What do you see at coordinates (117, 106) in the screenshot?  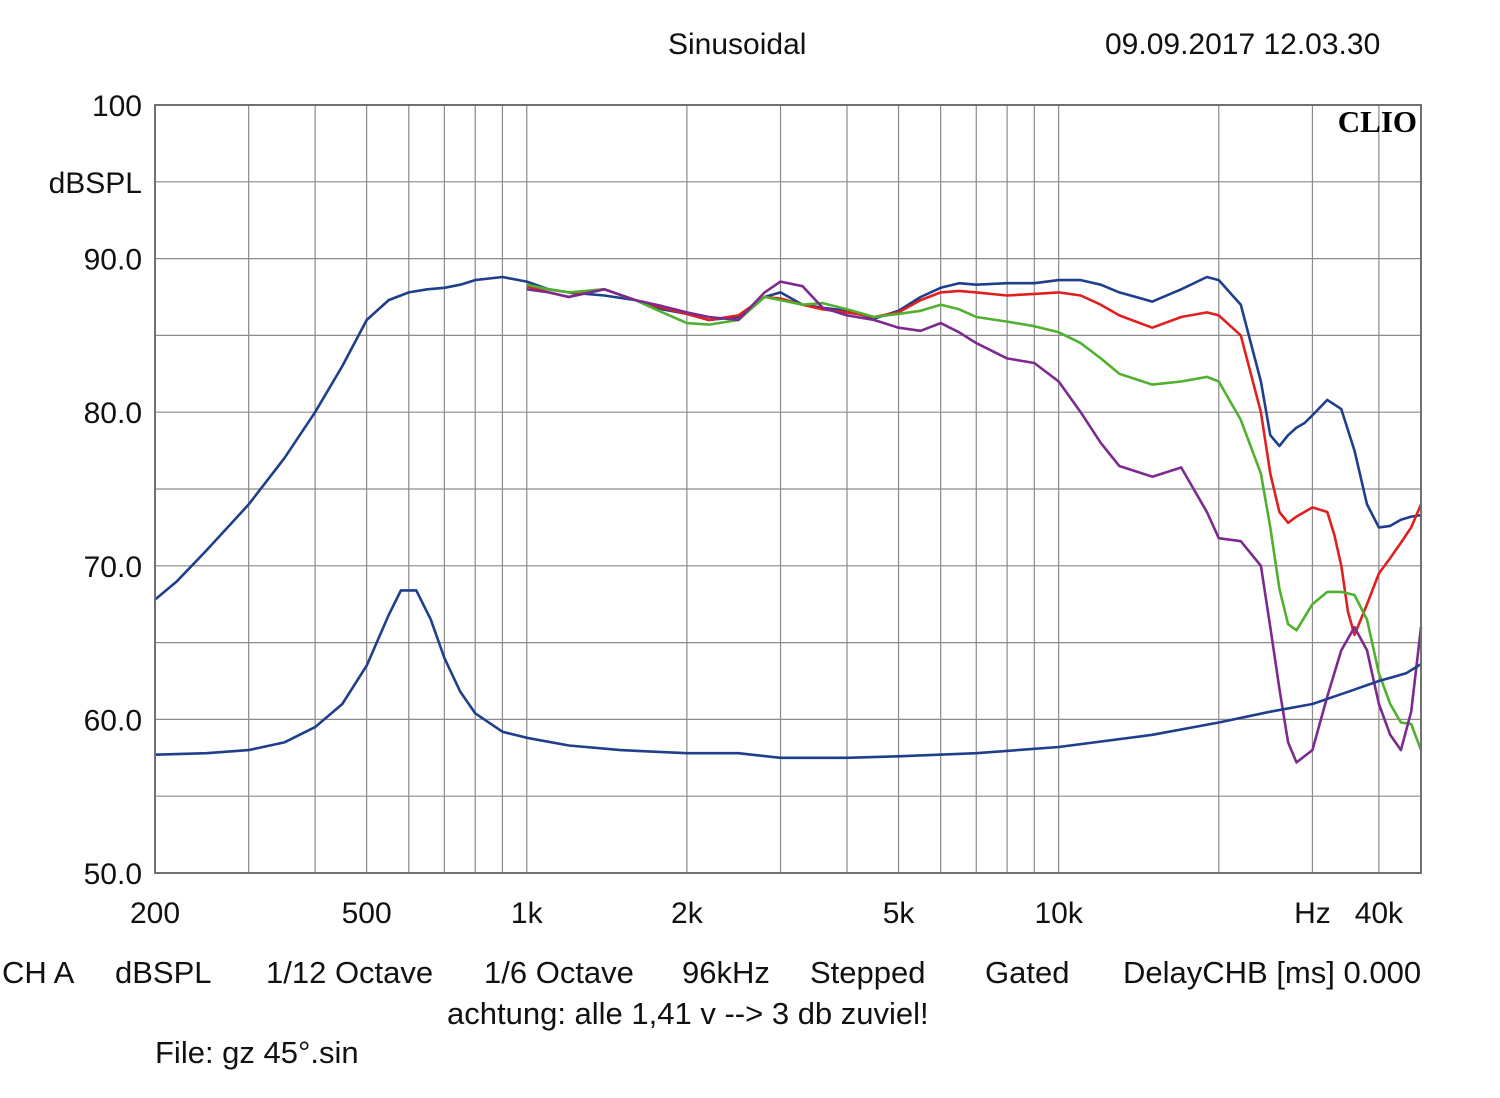 I see `y-tick-label: 100` at bounding box center [117, 106].